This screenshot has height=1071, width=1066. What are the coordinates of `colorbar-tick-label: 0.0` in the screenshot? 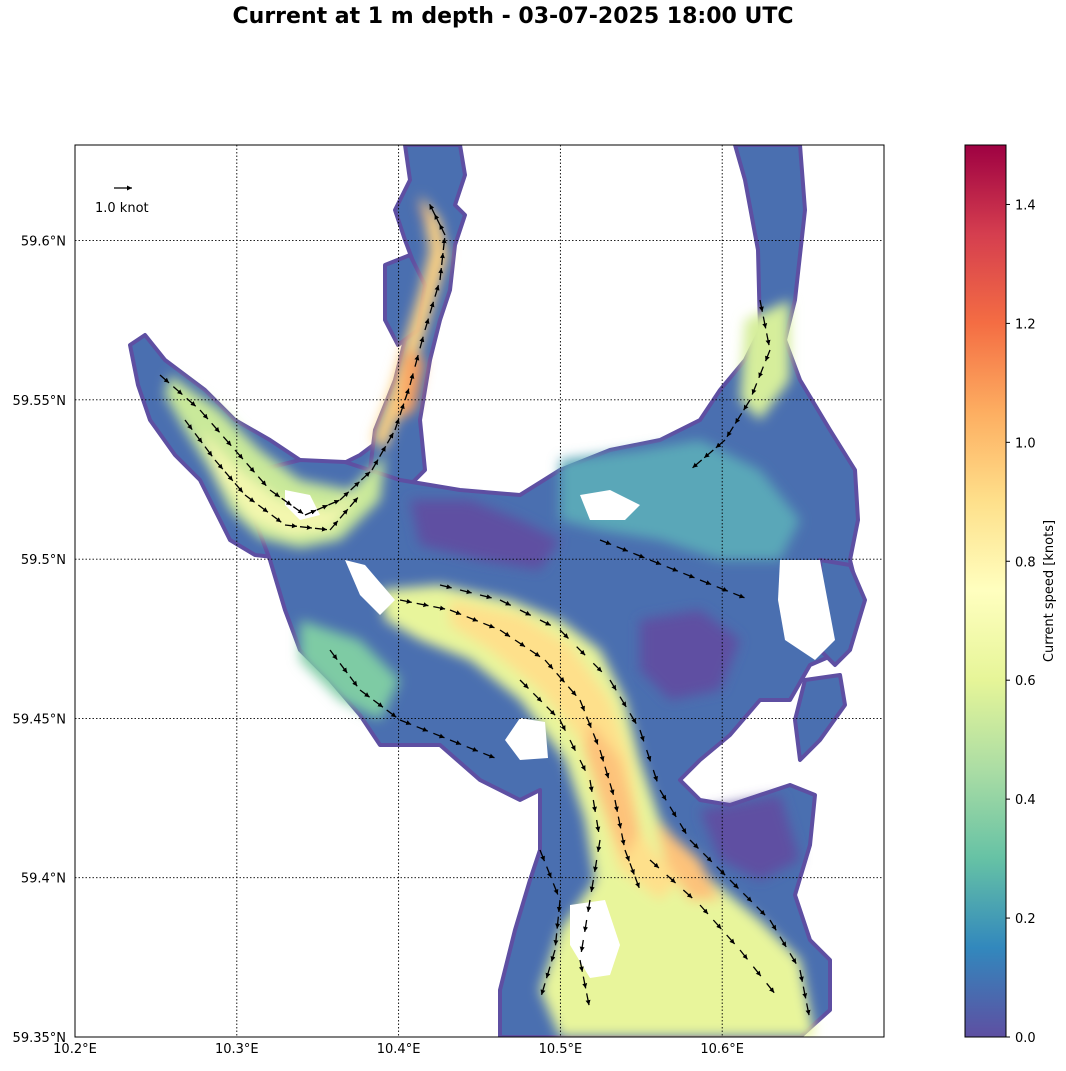 It's located at (1025, 1038).